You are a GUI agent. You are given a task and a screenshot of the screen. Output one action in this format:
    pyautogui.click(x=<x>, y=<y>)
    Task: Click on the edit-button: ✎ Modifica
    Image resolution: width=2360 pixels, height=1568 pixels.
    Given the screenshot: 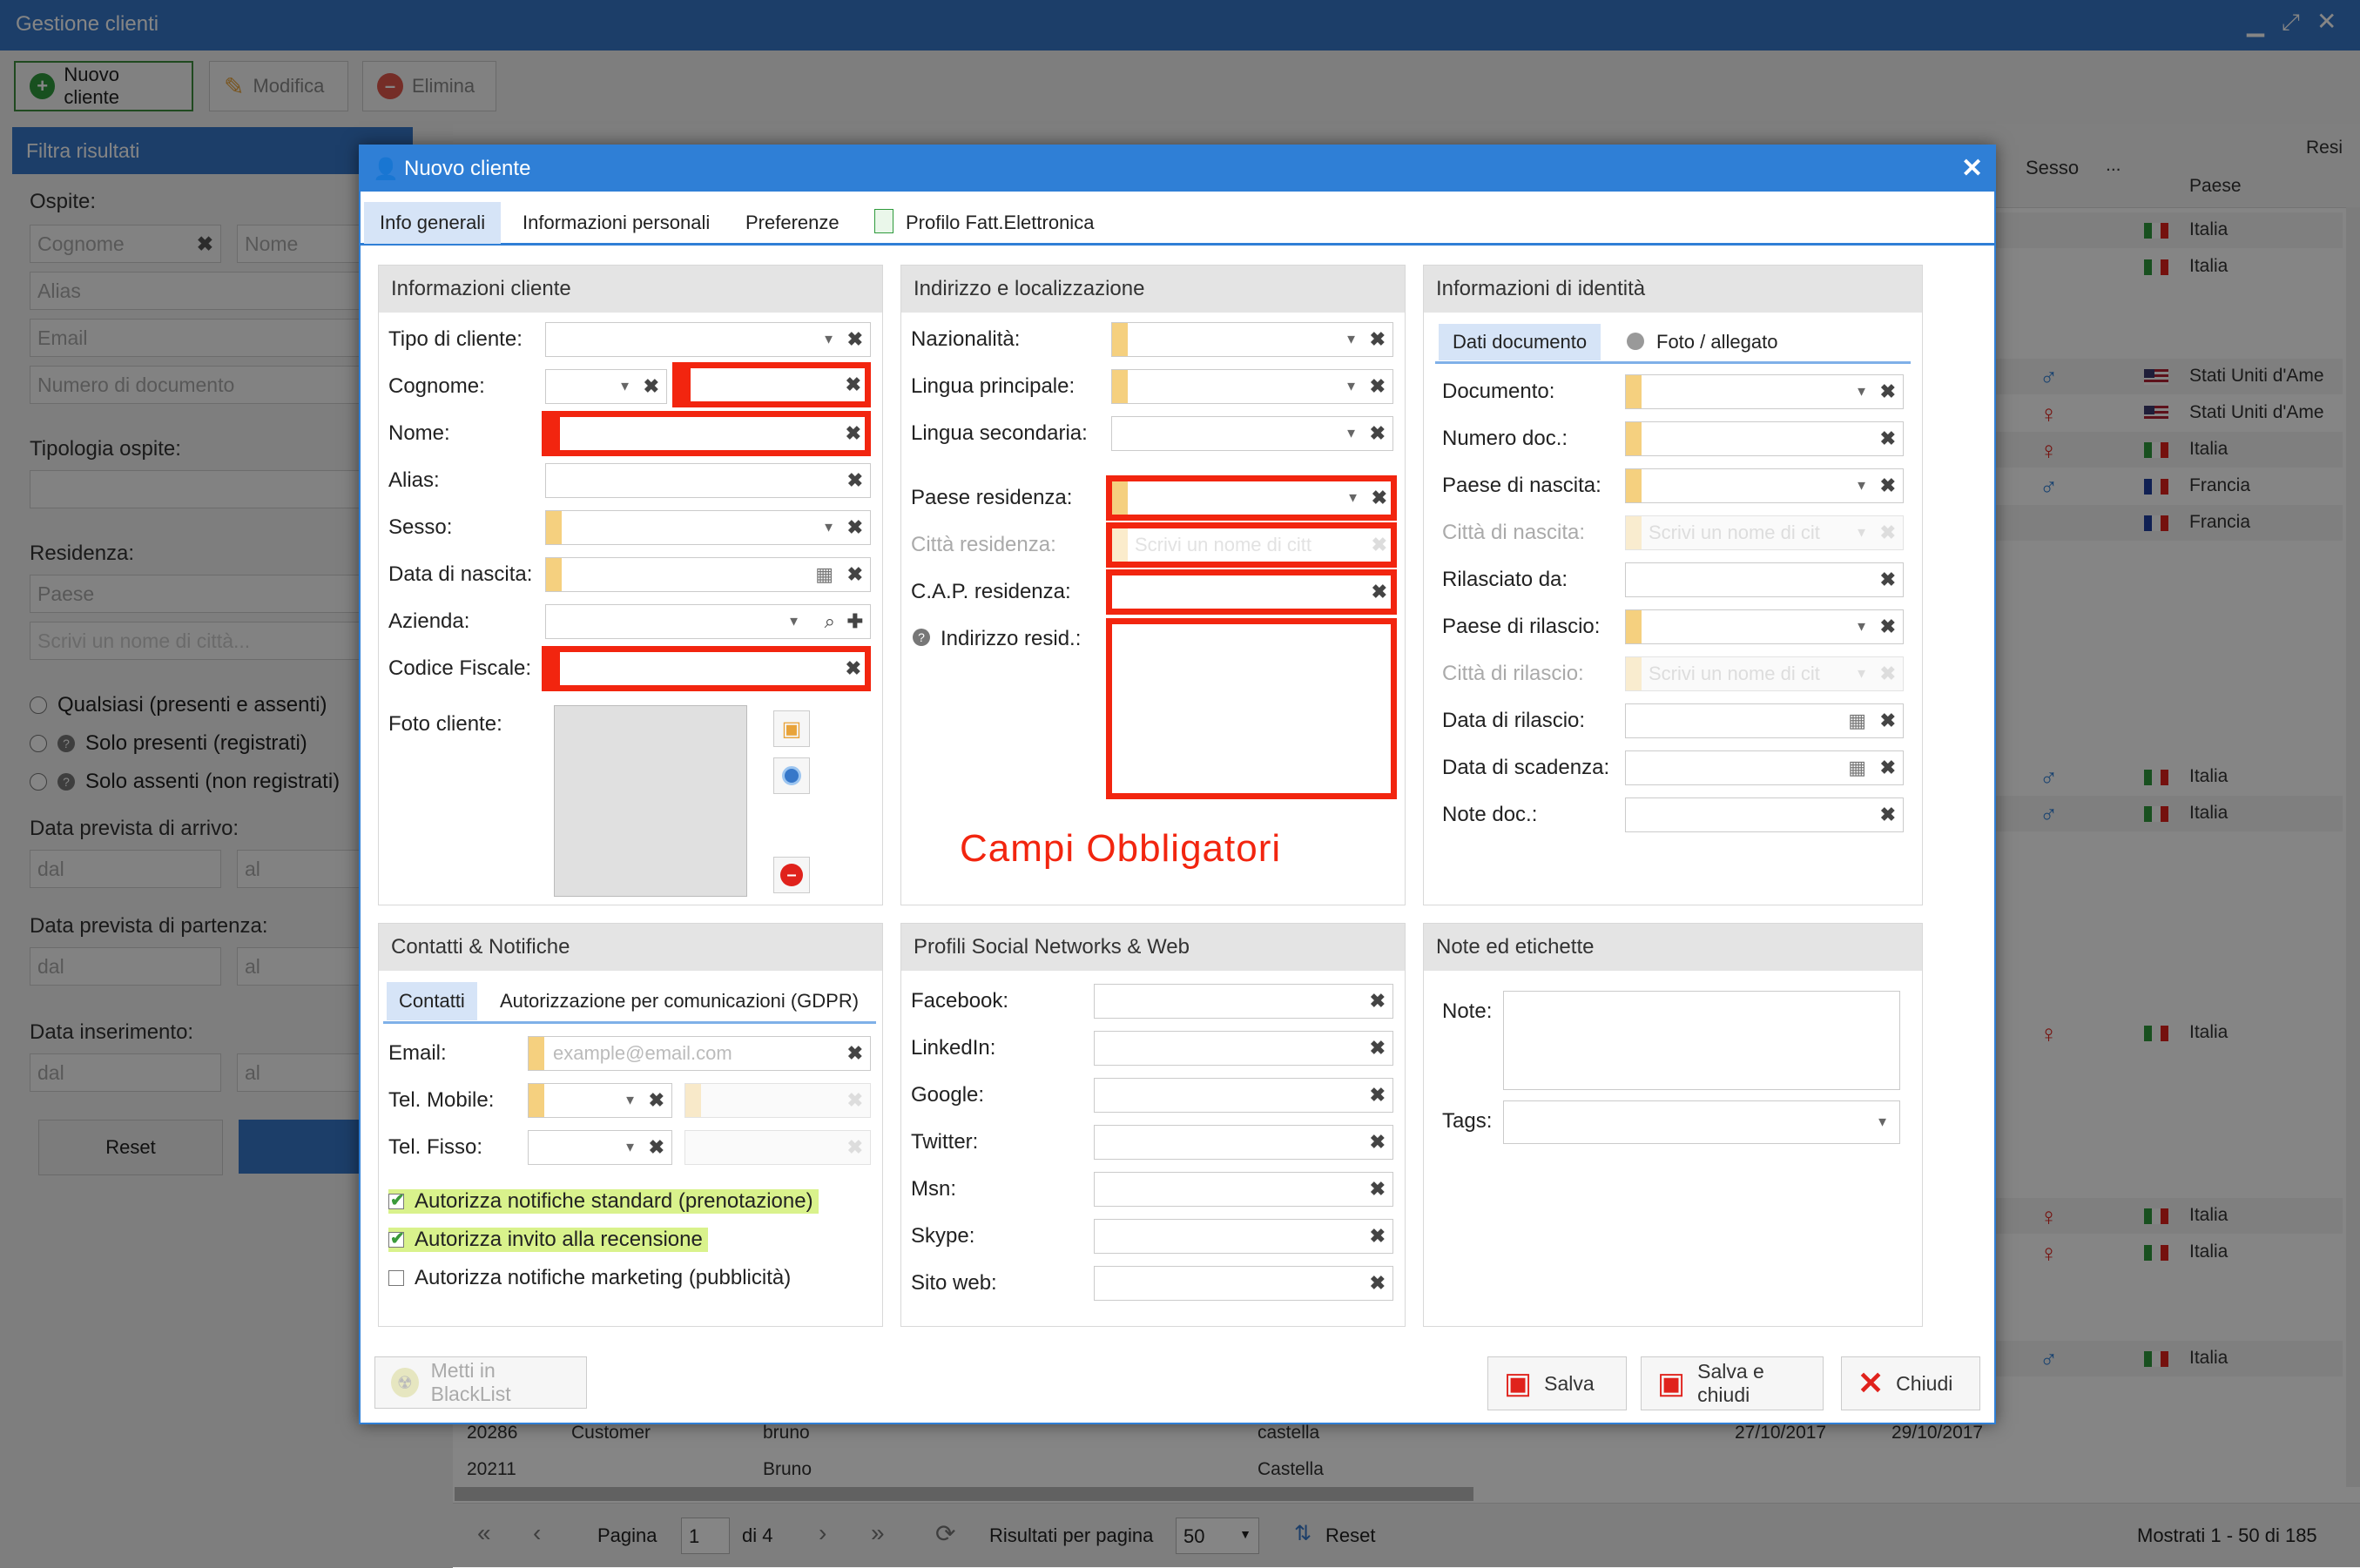 What is the action you would take?
    pyautogui.click(x=278, y=86)
    